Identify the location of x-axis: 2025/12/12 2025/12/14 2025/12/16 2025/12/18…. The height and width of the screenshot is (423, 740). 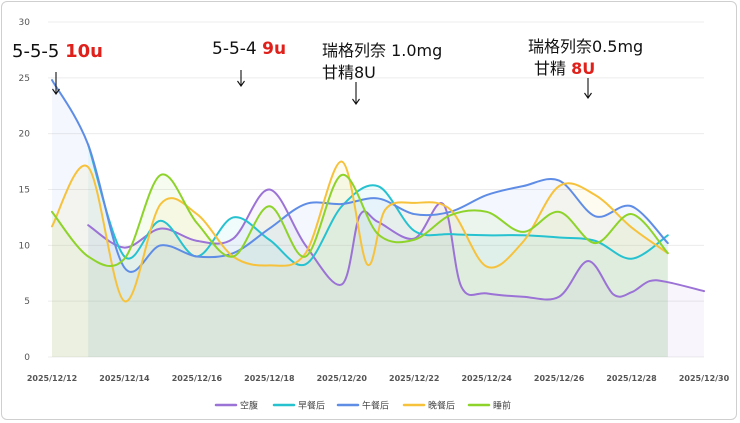
(378, 378).